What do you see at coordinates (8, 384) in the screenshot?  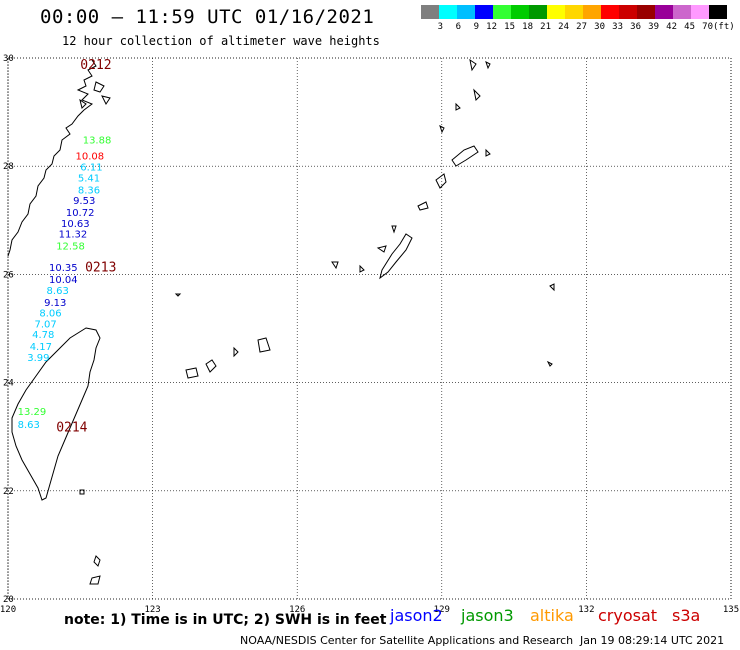 I see `latitude-tick-label: 24` at bounding box center [8, 384].